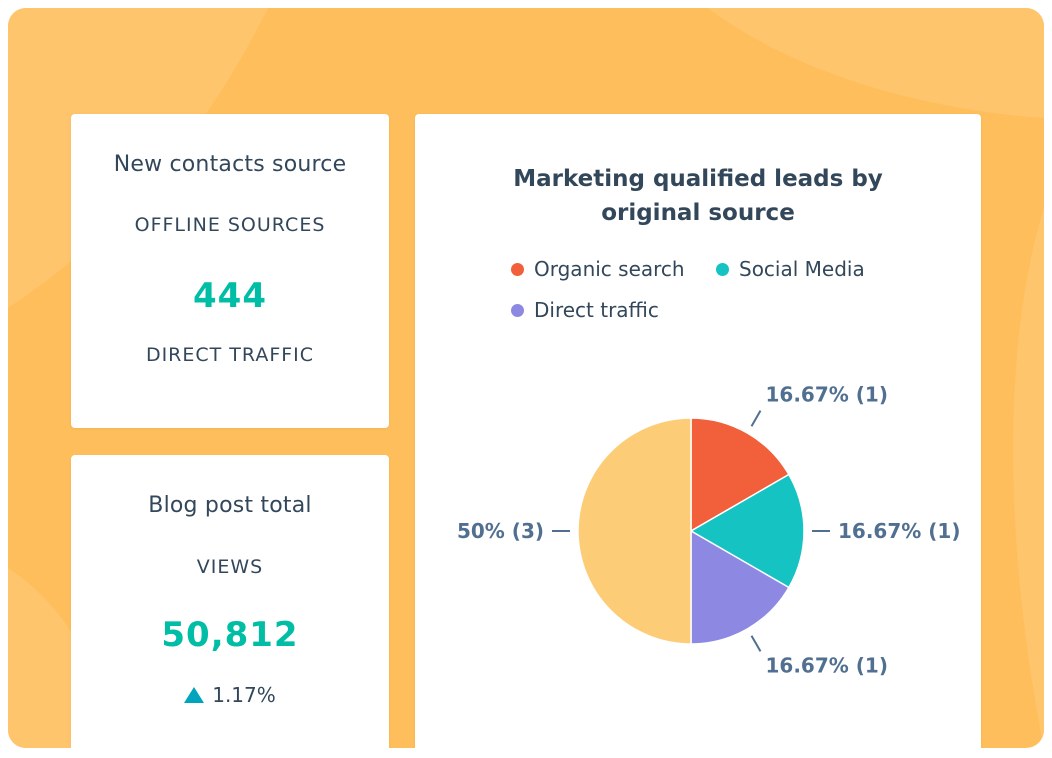 Image resolution: width=1052 pixels, height=758 pixels. I want to click on new-contacts-title: New contacts source, so click(230, 164).